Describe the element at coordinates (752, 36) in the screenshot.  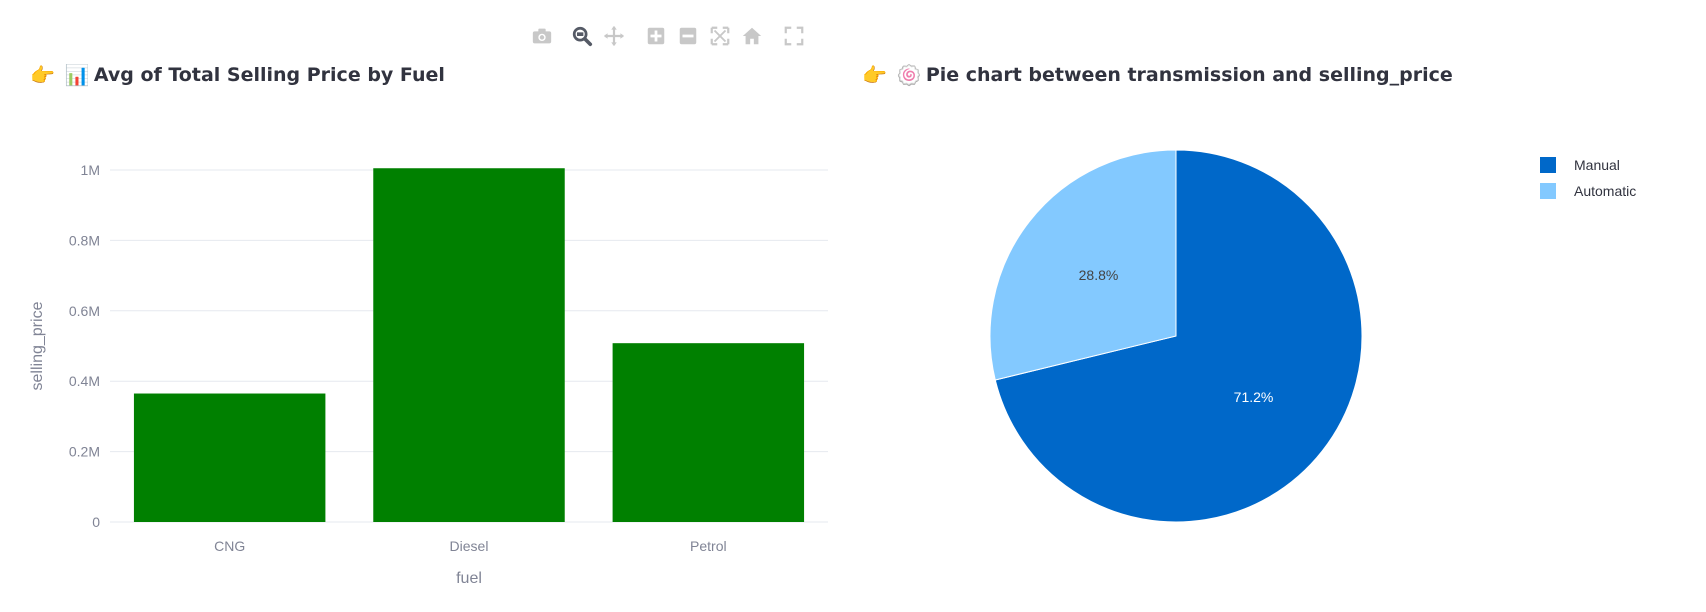
I see `reset-axes-icon` at that location.